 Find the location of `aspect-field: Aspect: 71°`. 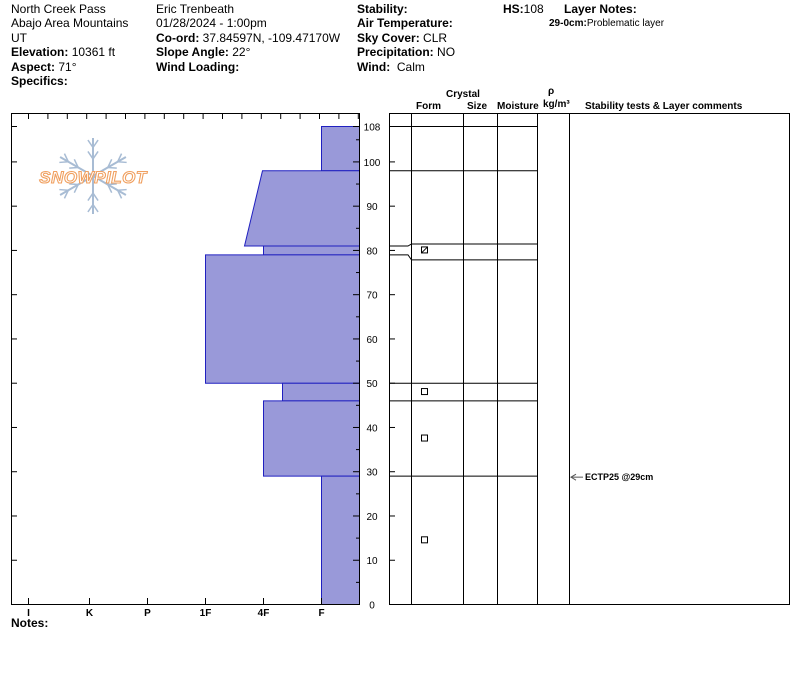

aspect-field: Aspect: 71° is located at coordinates (44, 67).